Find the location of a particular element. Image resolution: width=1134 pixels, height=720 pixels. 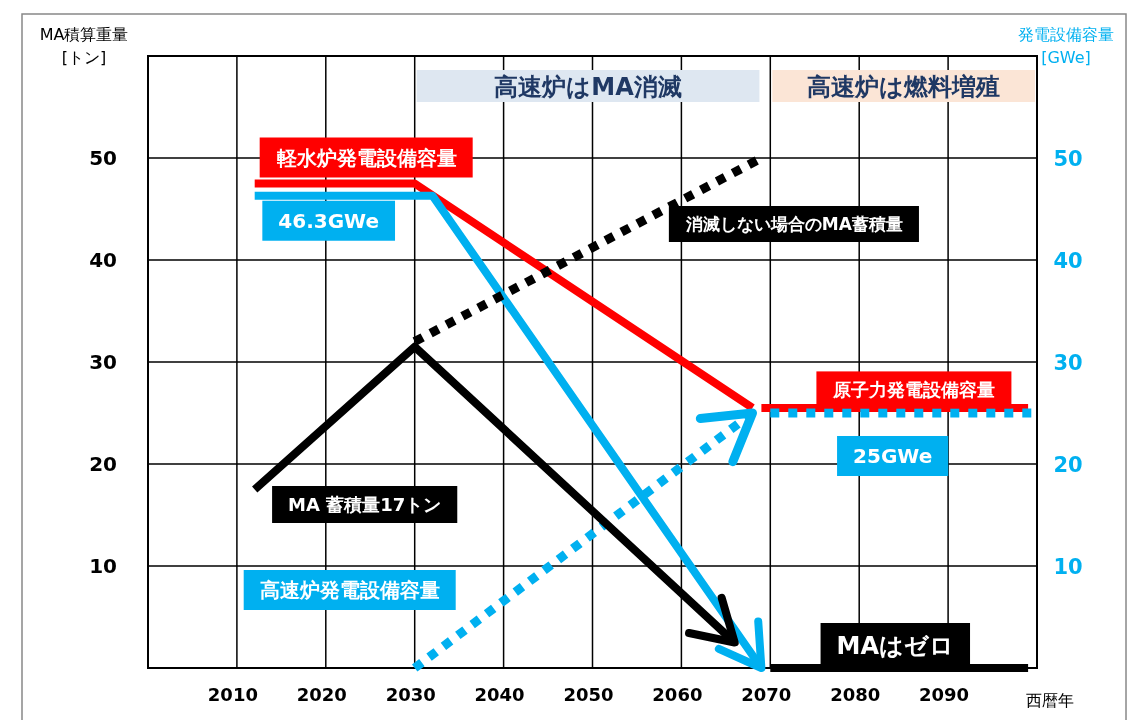

x-axis-title: 西暦年 is located at coordinates (1050, 700).